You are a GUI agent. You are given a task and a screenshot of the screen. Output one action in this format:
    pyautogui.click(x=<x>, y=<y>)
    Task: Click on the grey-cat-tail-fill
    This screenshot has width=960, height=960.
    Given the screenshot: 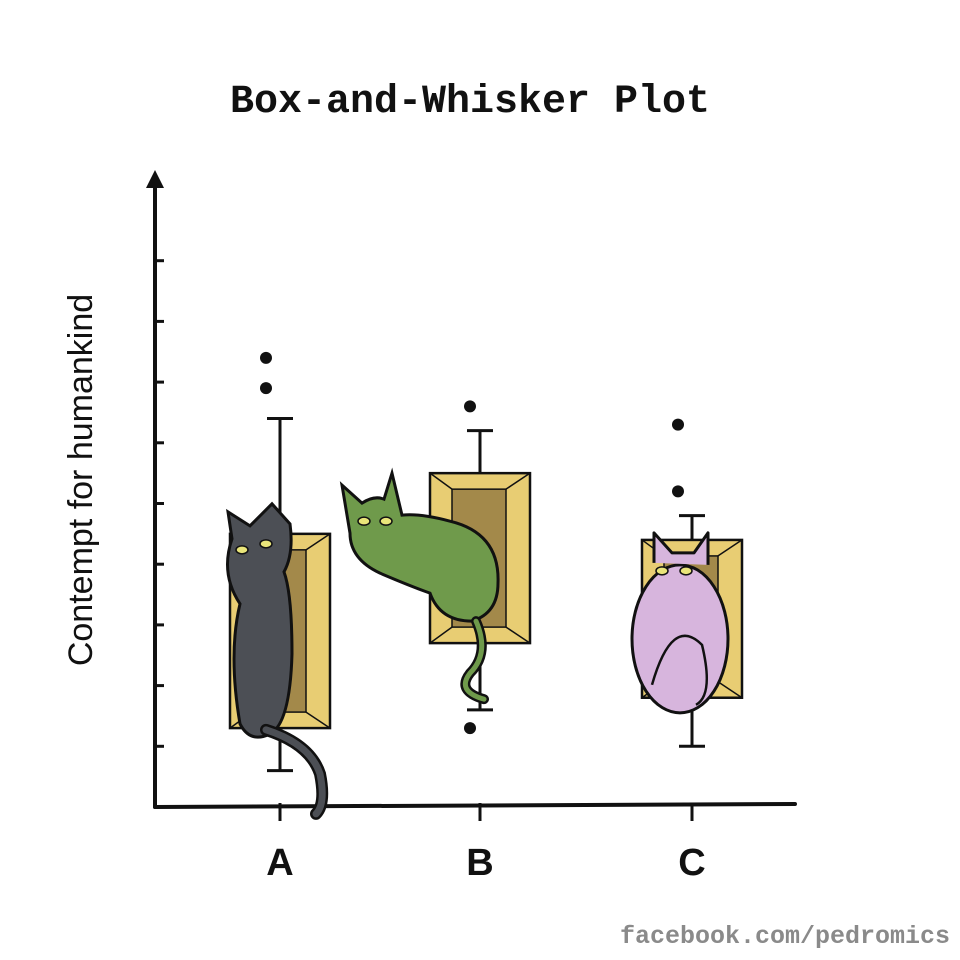 What is the action you would take?
    pyautogui.click(x=294, y=772)
    